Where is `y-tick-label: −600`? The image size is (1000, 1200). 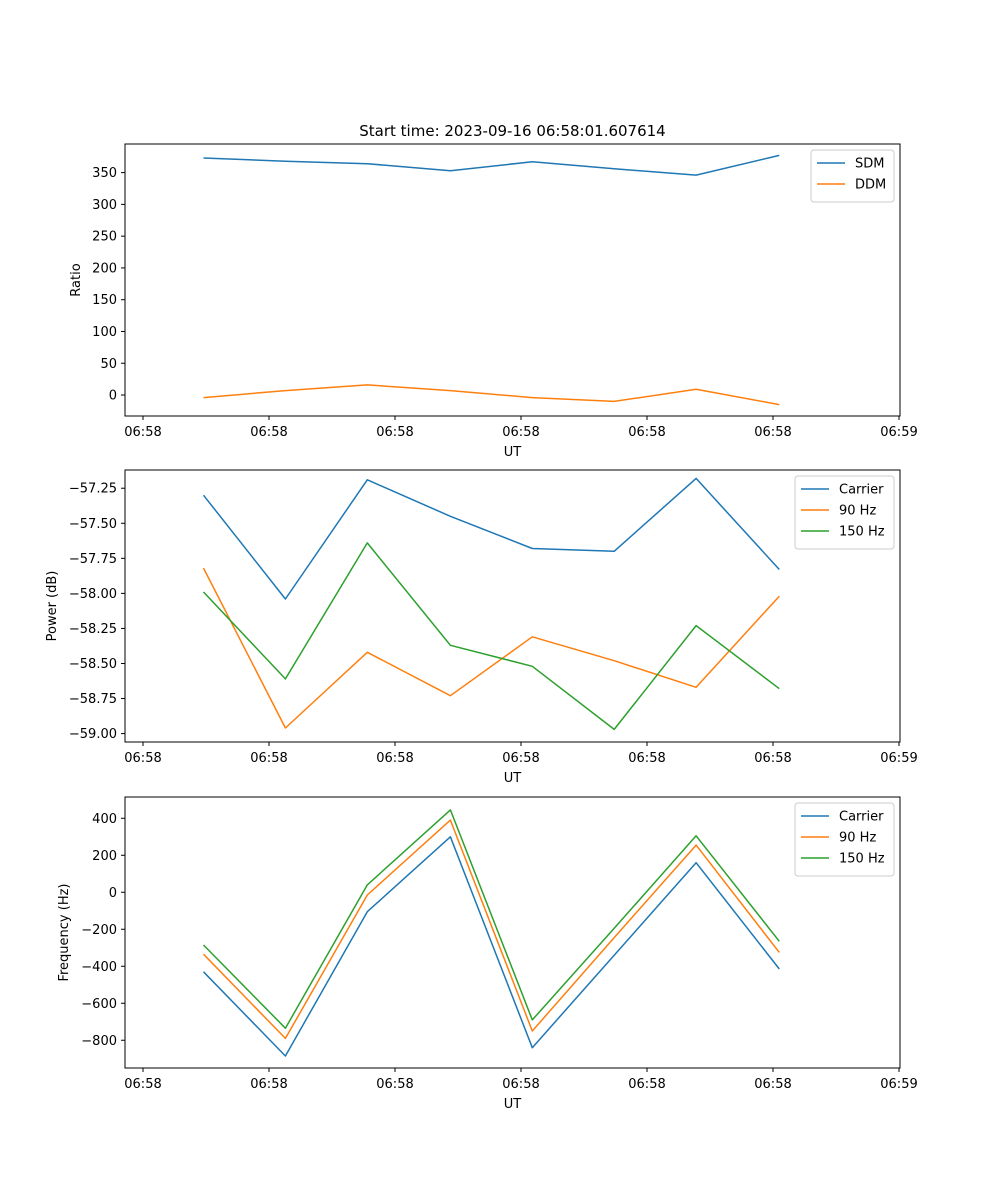 y-tick-label: −600 is located at coordinates (99, 1004).